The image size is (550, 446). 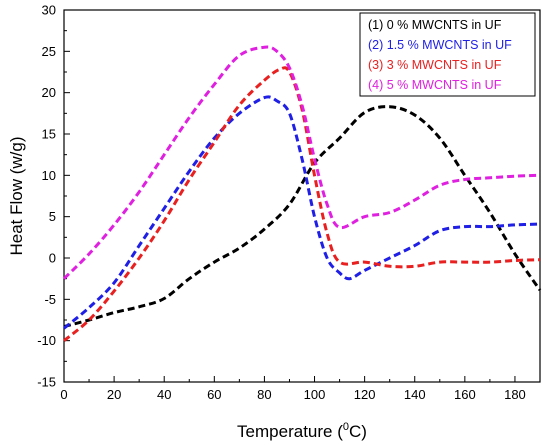 What do you see at coordinates (63, 394) in the screenshot?
I see `x-tick-label: 0` at bounding box center [63, 394].